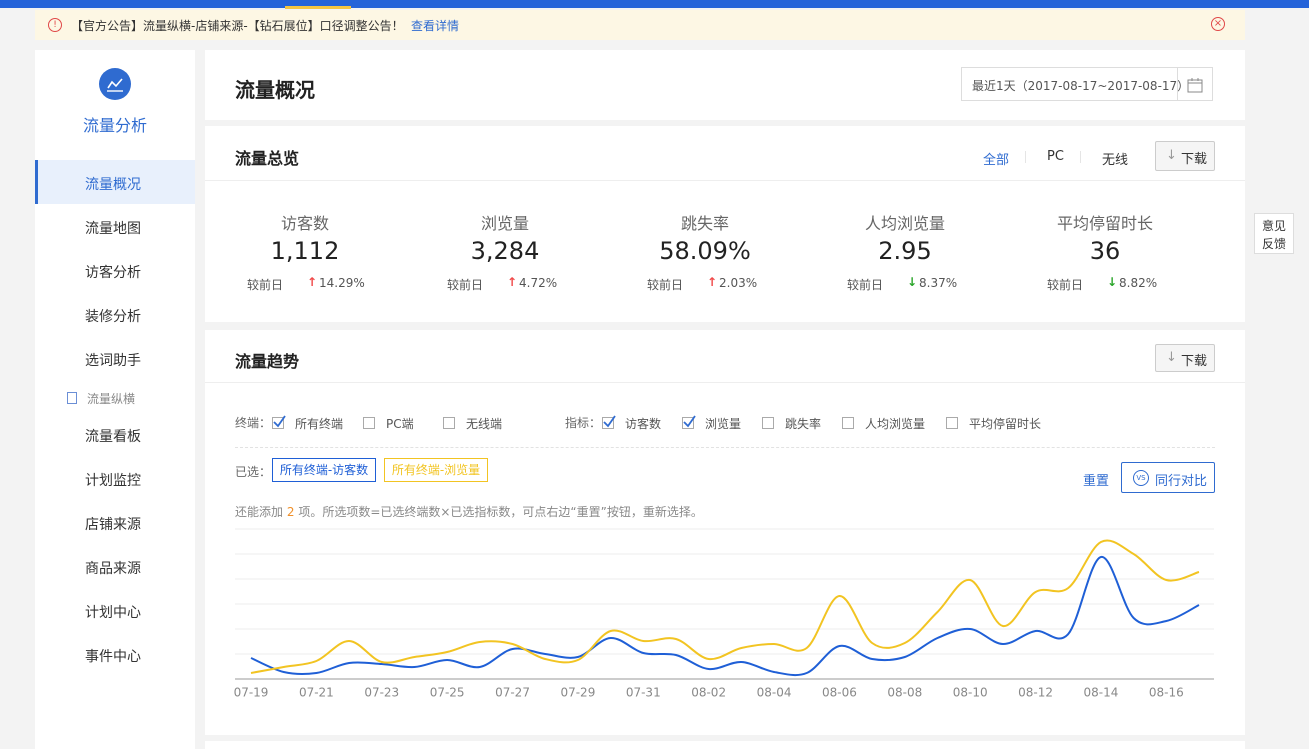  What do you see at coordinates (72, 398) in the screenshot?
I see `section-icon` at bounding box center [72, 398].